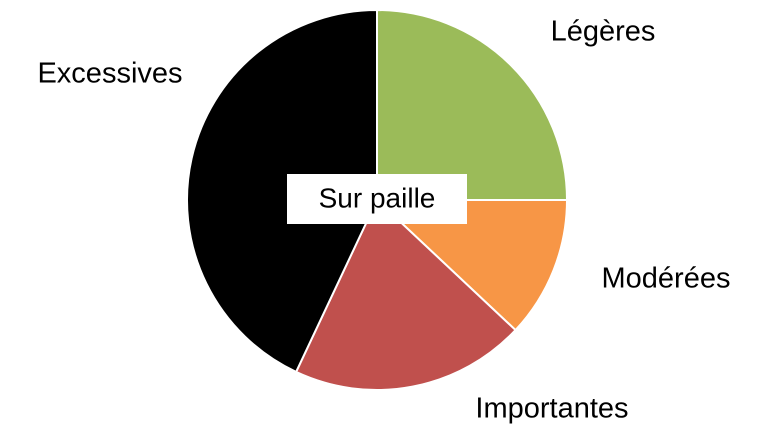 The height and width of the screenshot is (430, 766). Describe the element at coordinates (109, 74) in the screenshot. I see `slice-label: Excessives` at that location.